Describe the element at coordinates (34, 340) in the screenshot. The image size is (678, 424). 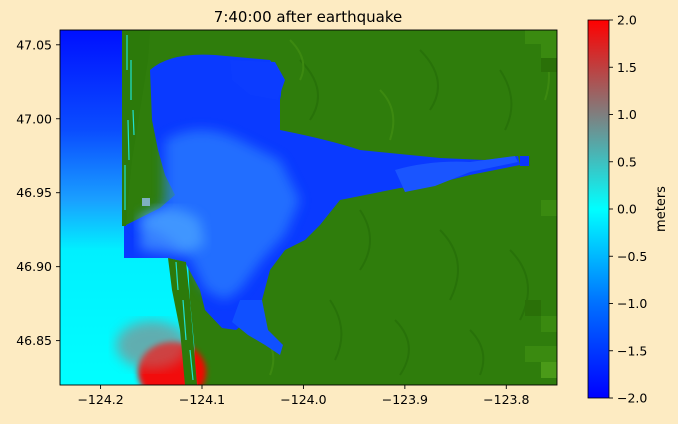
I see `y-tick-label: 46.85` at that location.